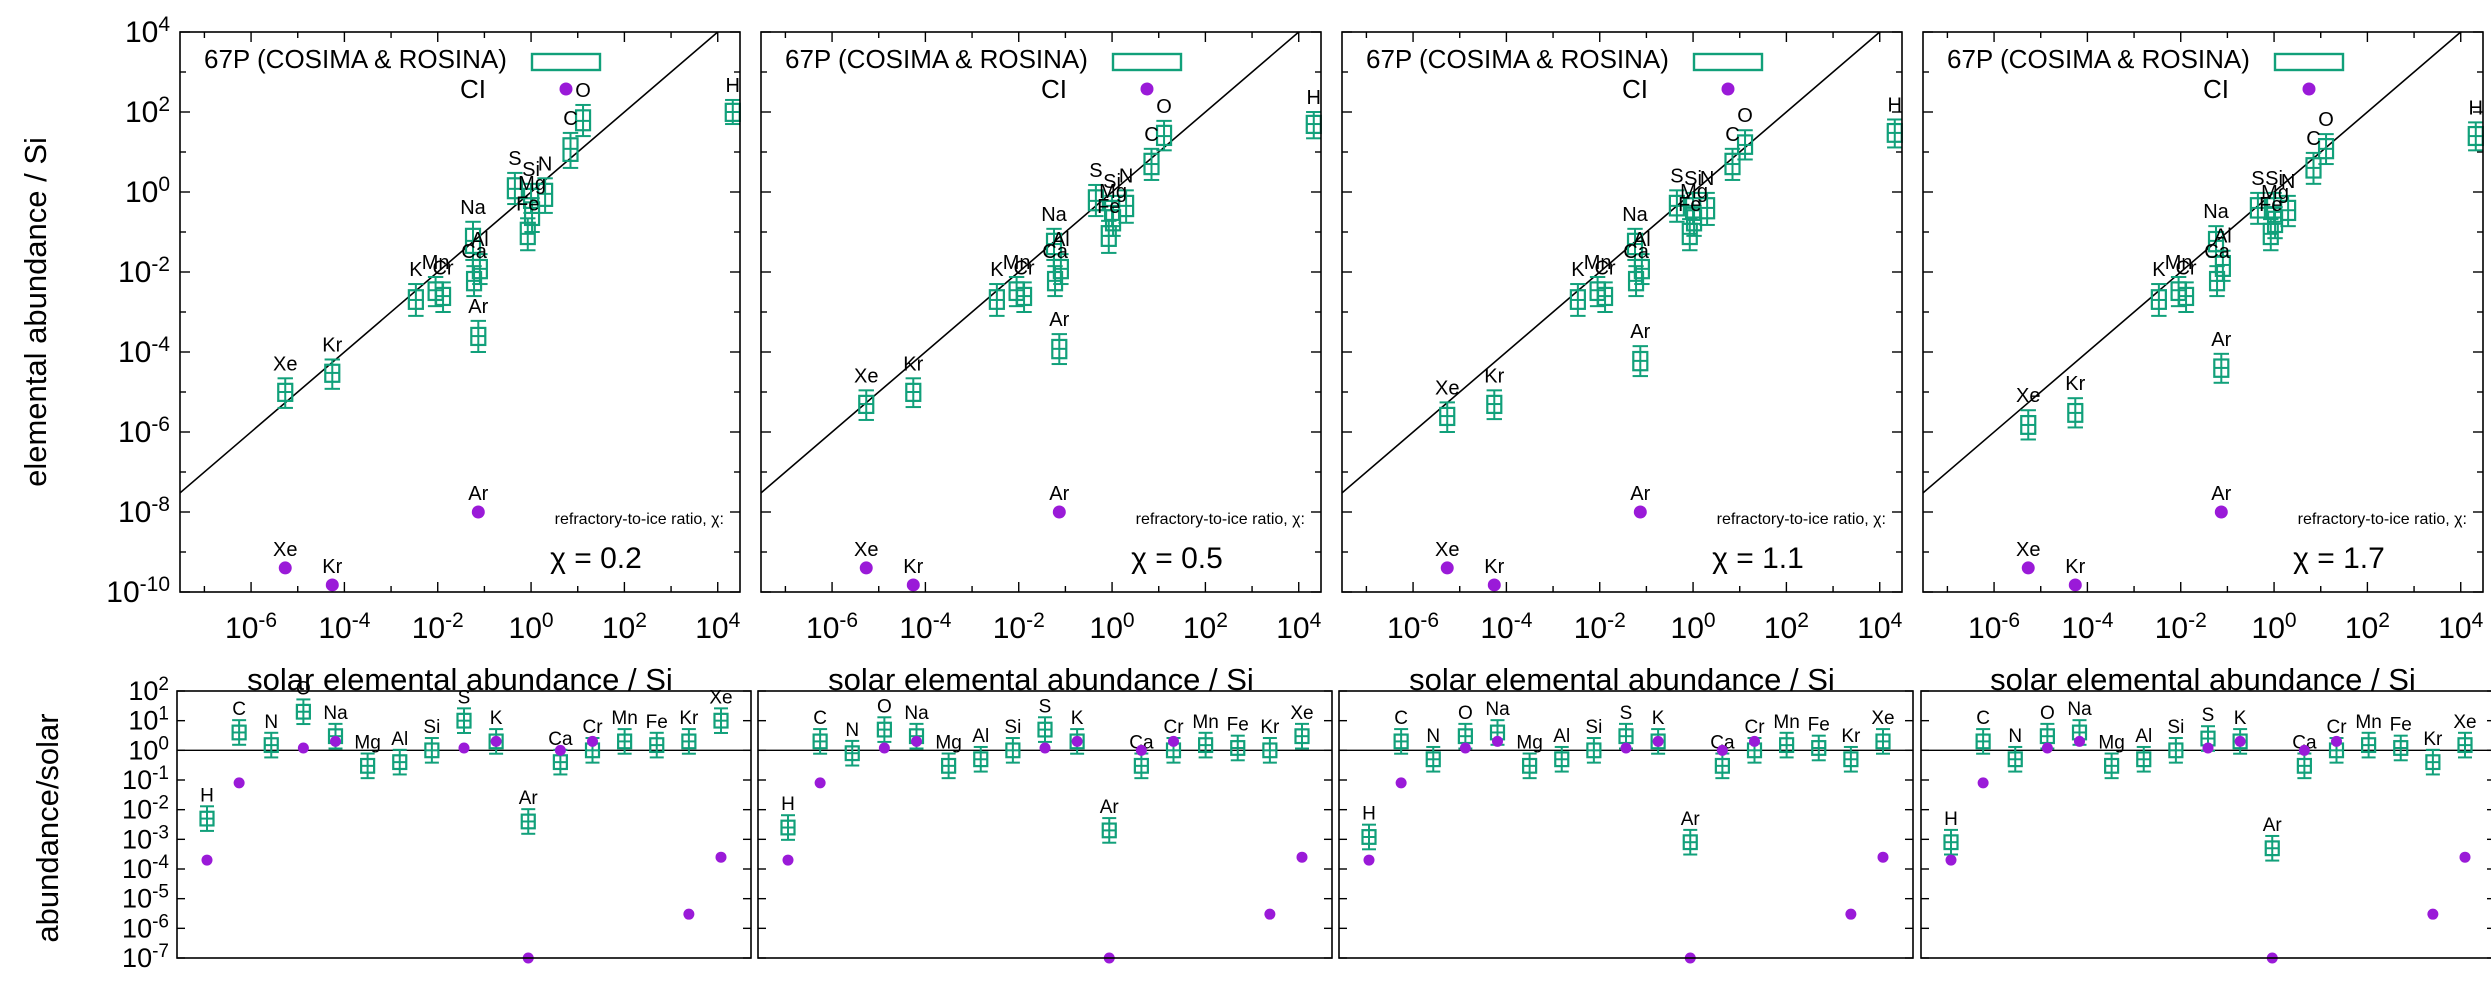 The height and width of the screenshot is (1000, 2491). What do you see at coordinates (35, 312) in the screenshot?
I see `y-axis-label-upper: elemental abundance / Si` at bounding box center [35, 312].